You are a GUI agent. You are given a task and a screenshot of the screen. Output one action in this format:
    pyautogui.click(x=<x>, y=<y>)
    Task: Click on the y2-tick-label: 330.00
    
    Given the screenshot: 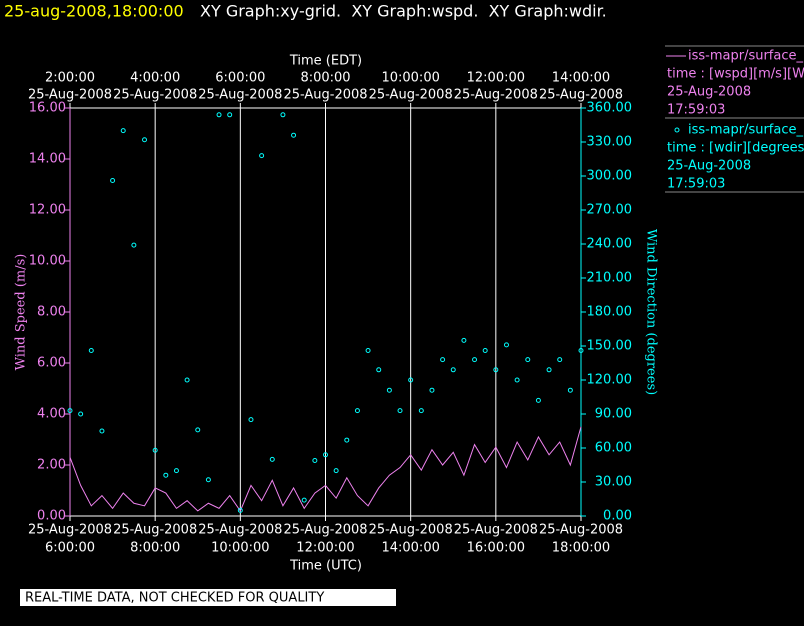 What is the action you would take?
    pyautogui.click(x=610, y=142)
    